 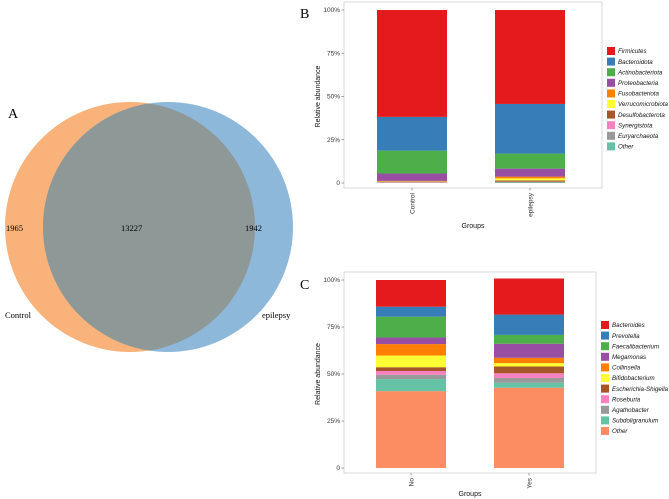 What do you see at coordinates (635, 346) in the screenshot?
I see `legend-label: Faecalibacterium` at bounding box center [635, 346].